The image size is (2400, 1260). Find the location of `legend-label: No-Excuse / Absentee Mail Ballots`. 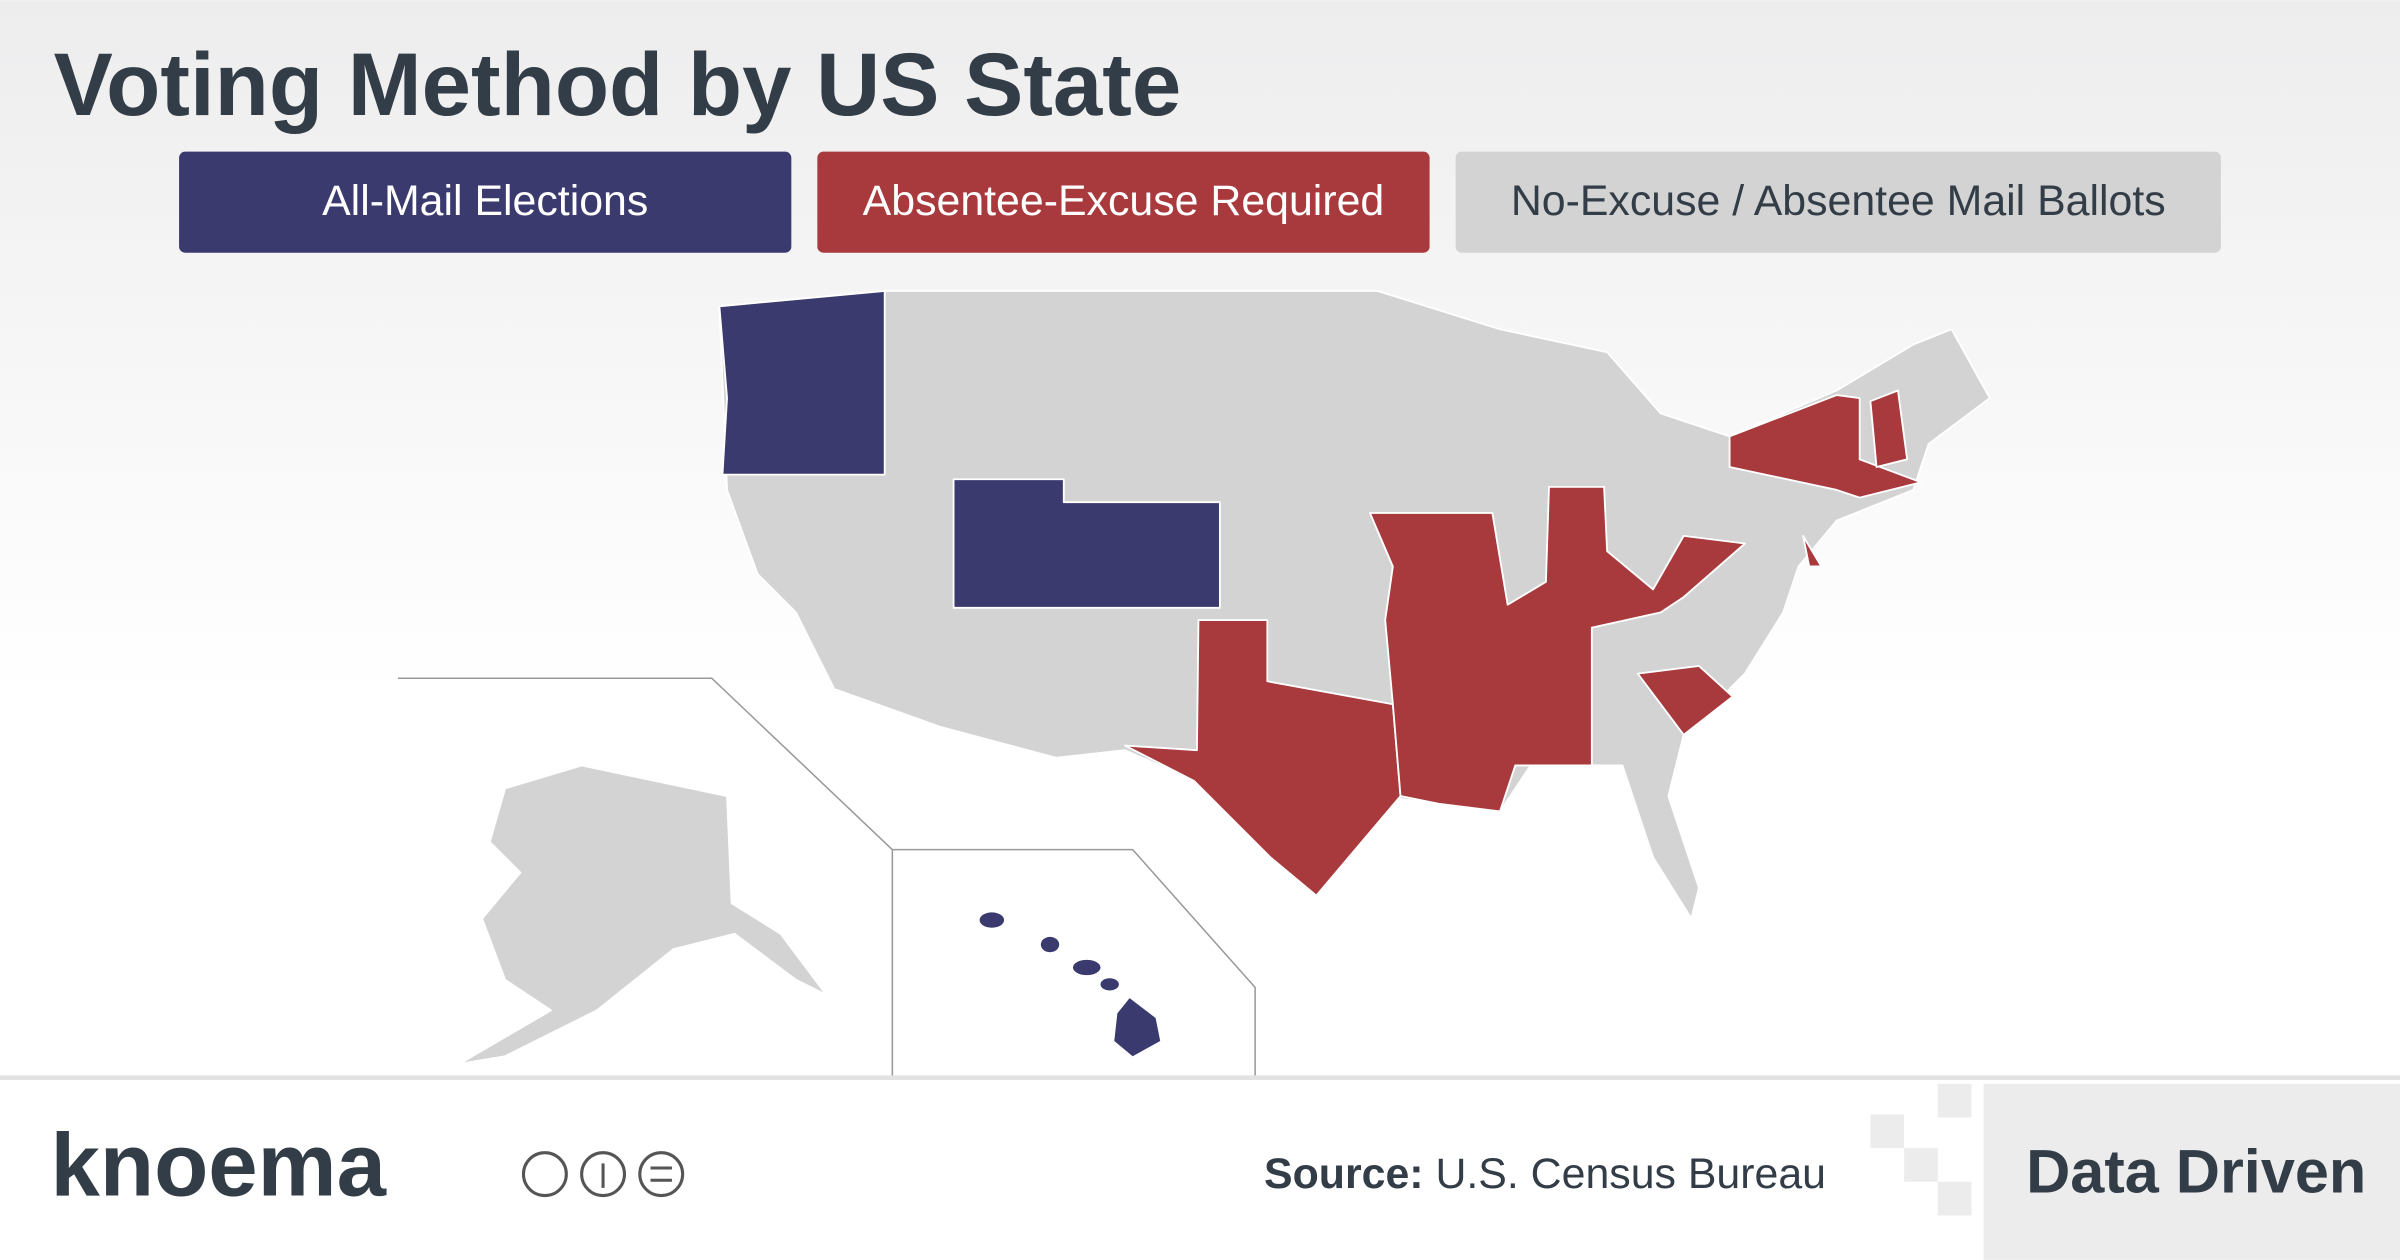

legend-label: No-Excuse / Absentee Mail Ballots is located at coordinates (1838, 201).